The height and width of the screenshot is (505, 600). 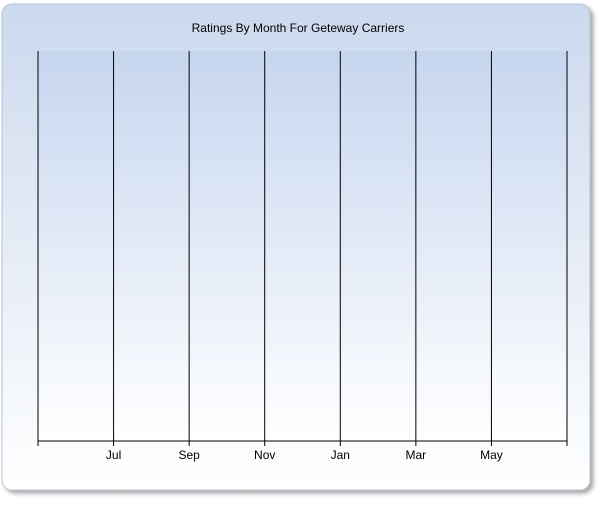 I want to click on x-tick-label: Sep, so click(x=189, y=455).